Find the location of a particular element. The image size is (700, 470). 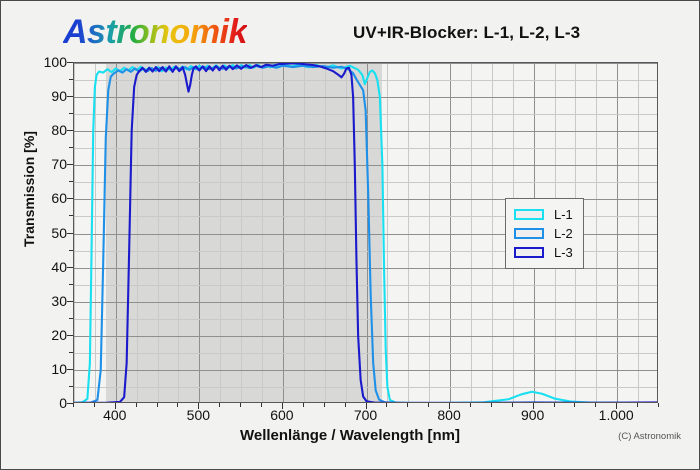

y-axis-title: Transmission [%] is located at coordinates (29, 189).